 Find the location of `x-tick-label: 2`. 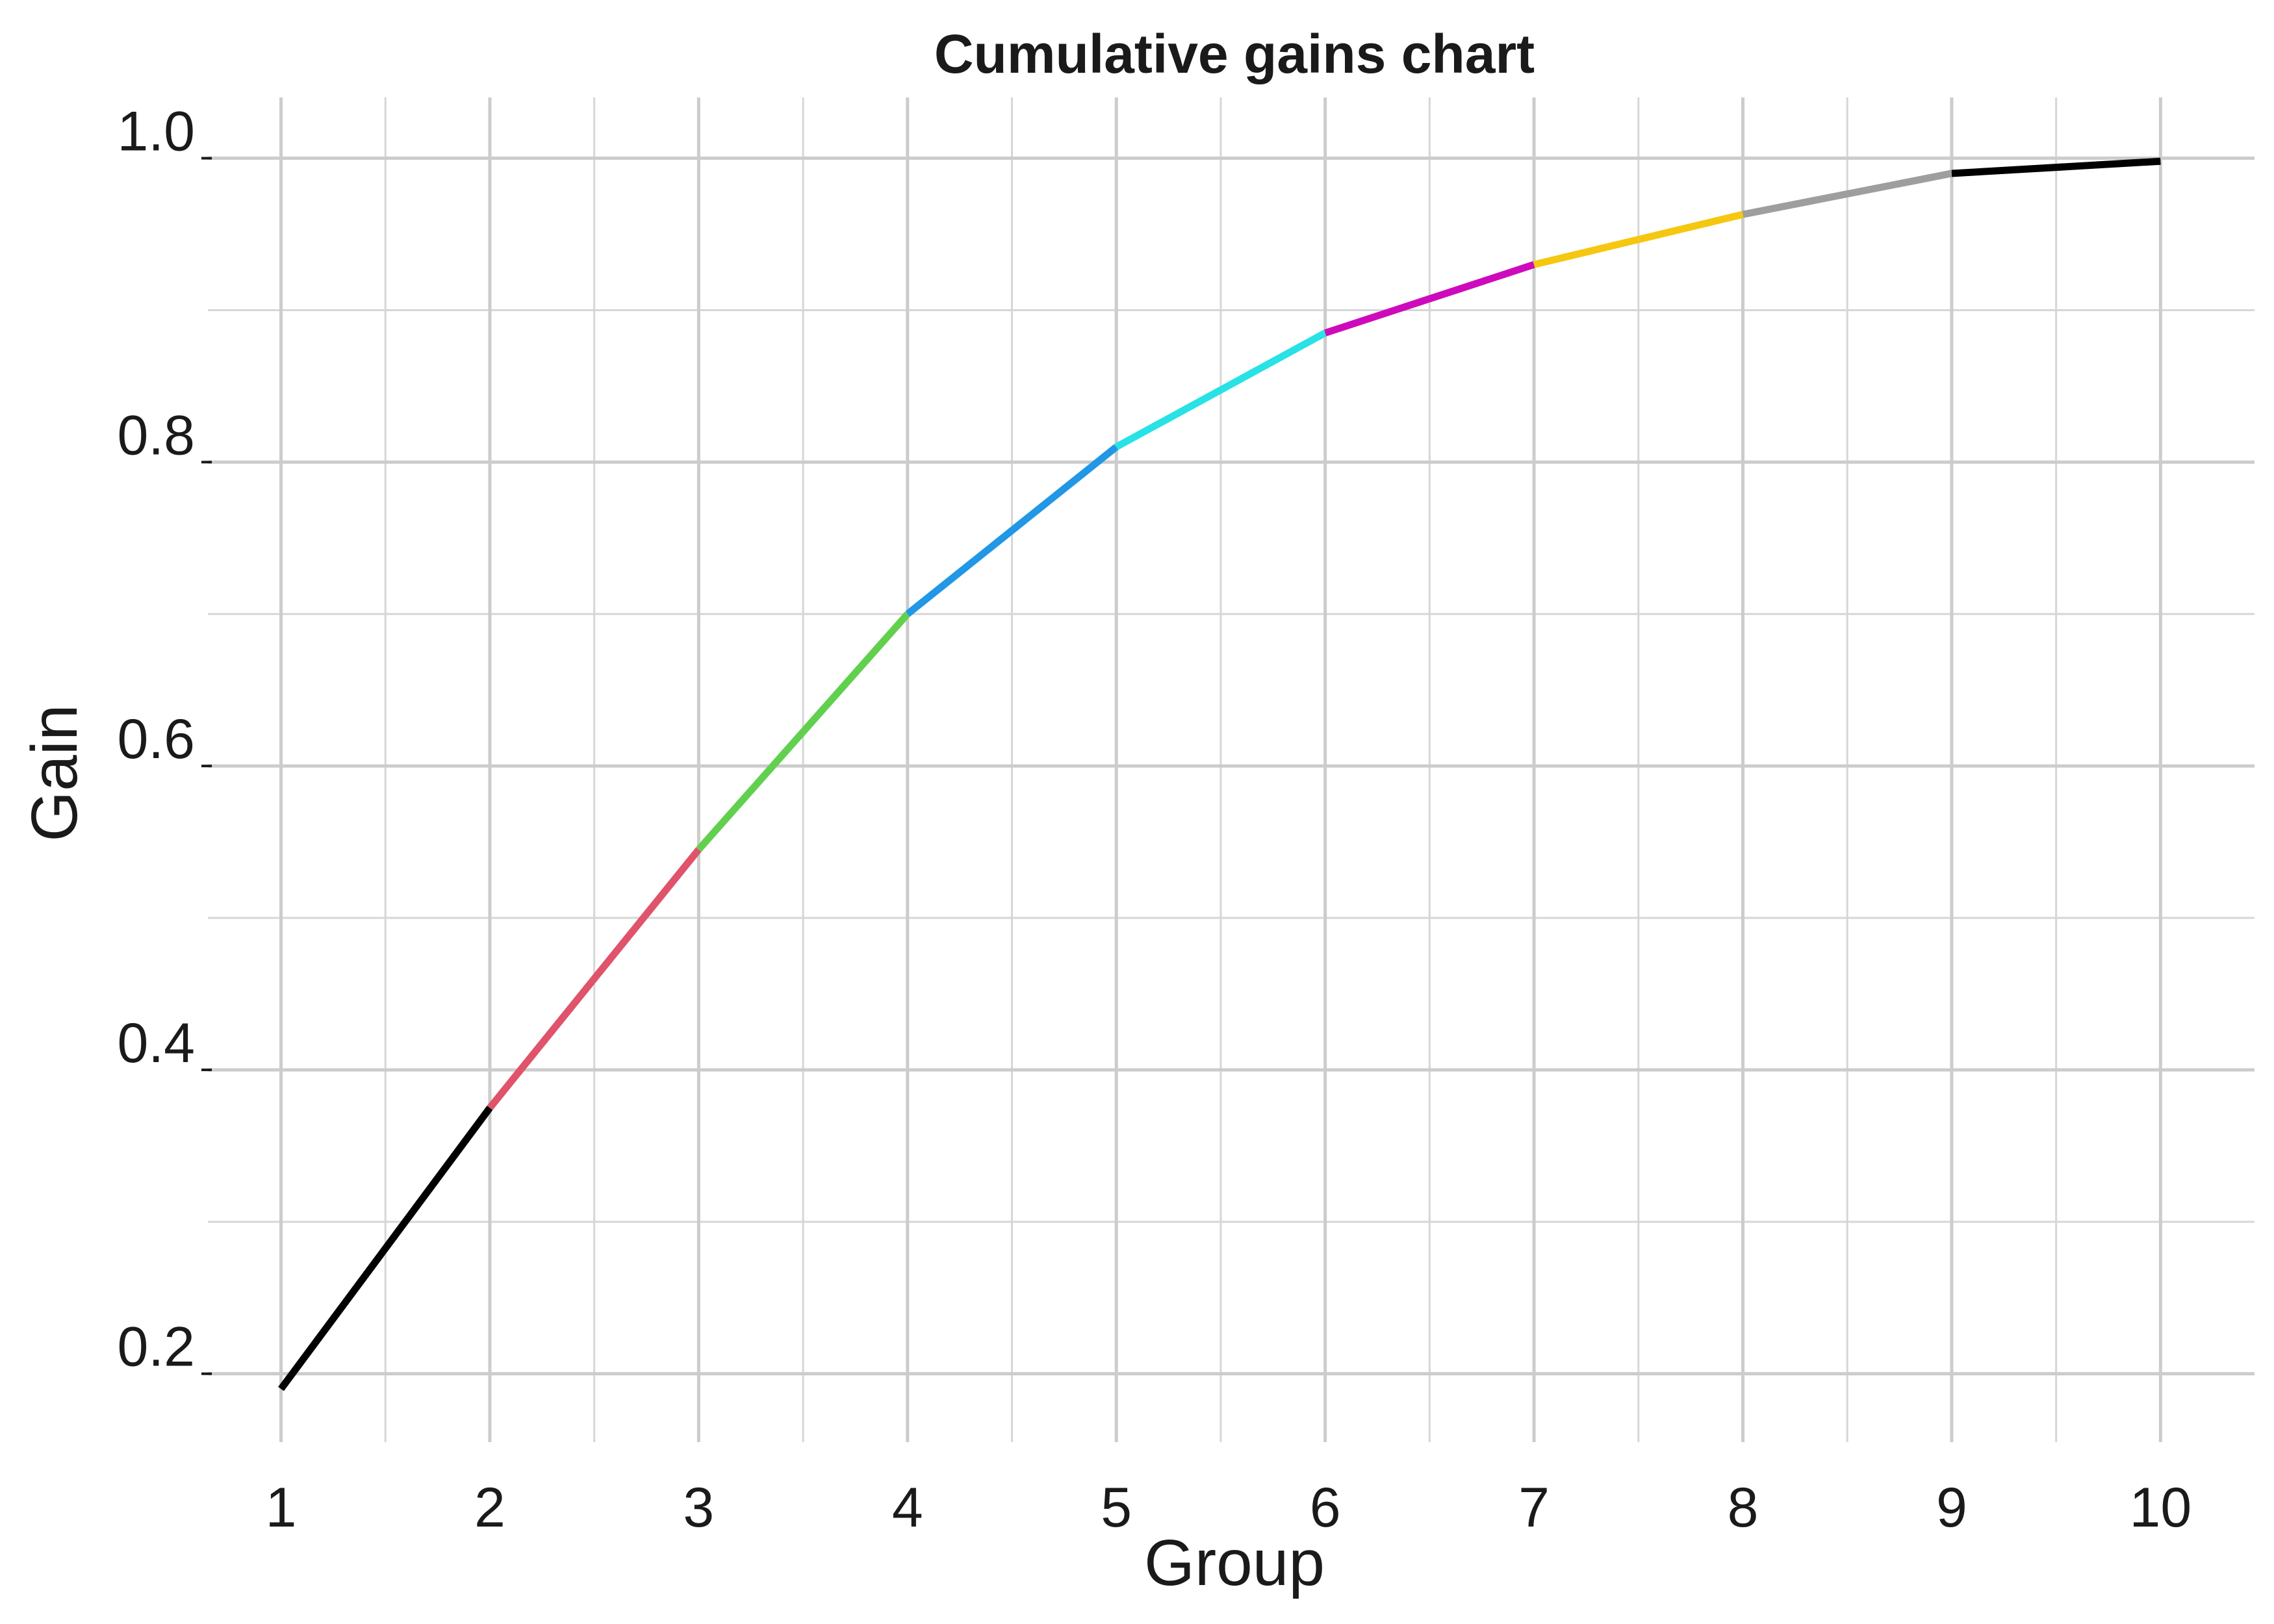

x-tick-label: 2 is located at coordinates (489, 1508).